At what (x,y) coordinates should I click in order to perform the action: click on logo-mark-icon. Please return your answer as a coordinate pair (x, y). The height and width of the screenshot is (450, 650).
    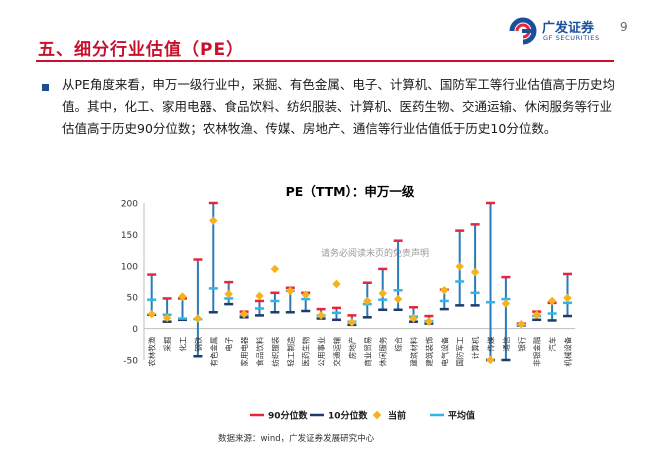
    Looking at the image, I should click on (523, 31).